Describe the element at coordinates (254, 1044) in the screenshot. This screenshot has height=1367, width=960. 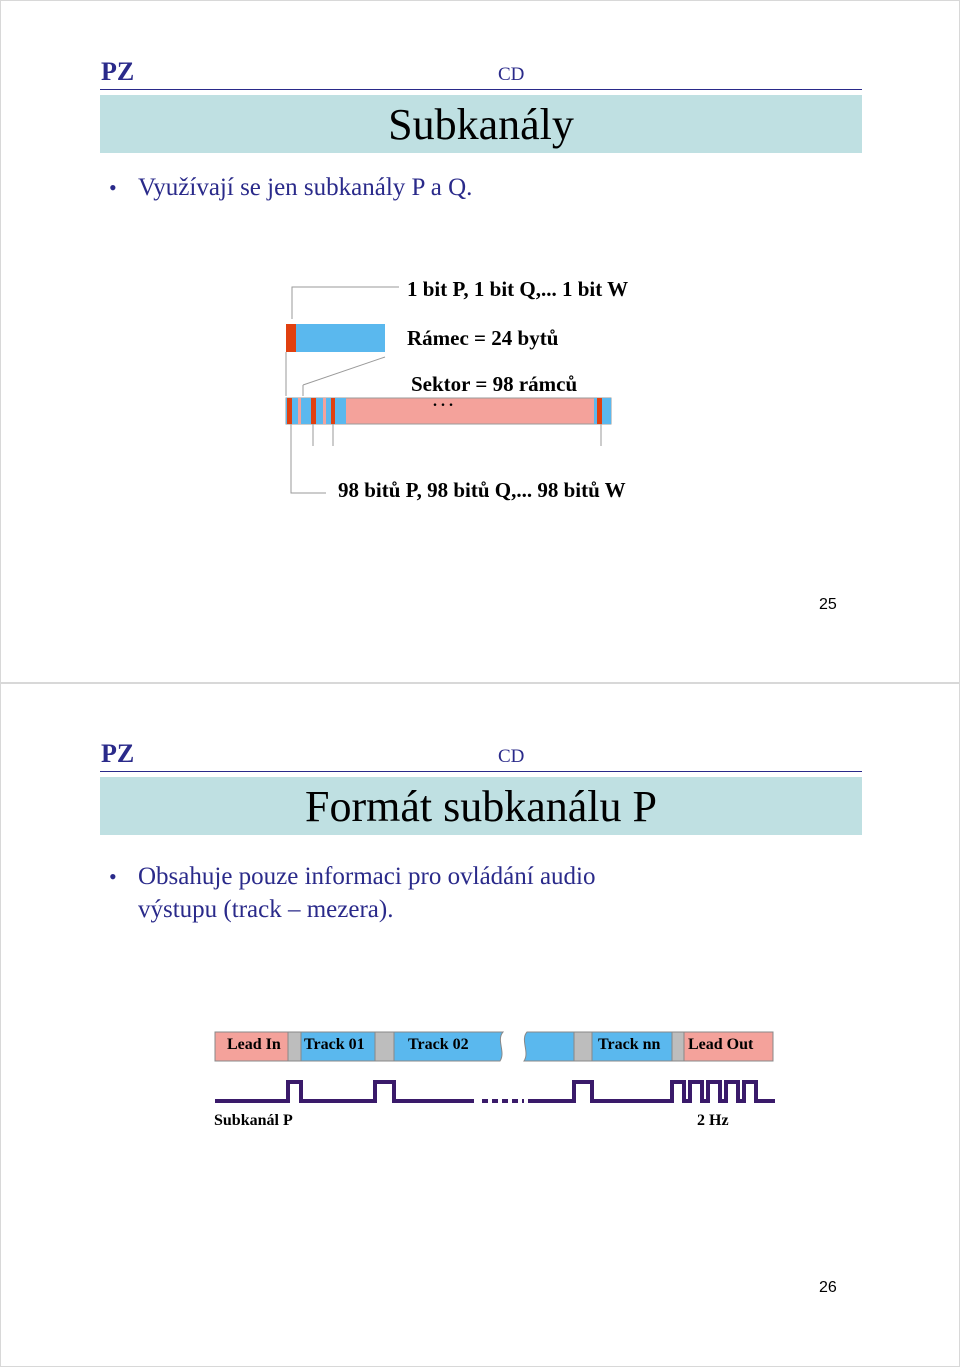
I see `label-lead-in: Lead In` at that location.